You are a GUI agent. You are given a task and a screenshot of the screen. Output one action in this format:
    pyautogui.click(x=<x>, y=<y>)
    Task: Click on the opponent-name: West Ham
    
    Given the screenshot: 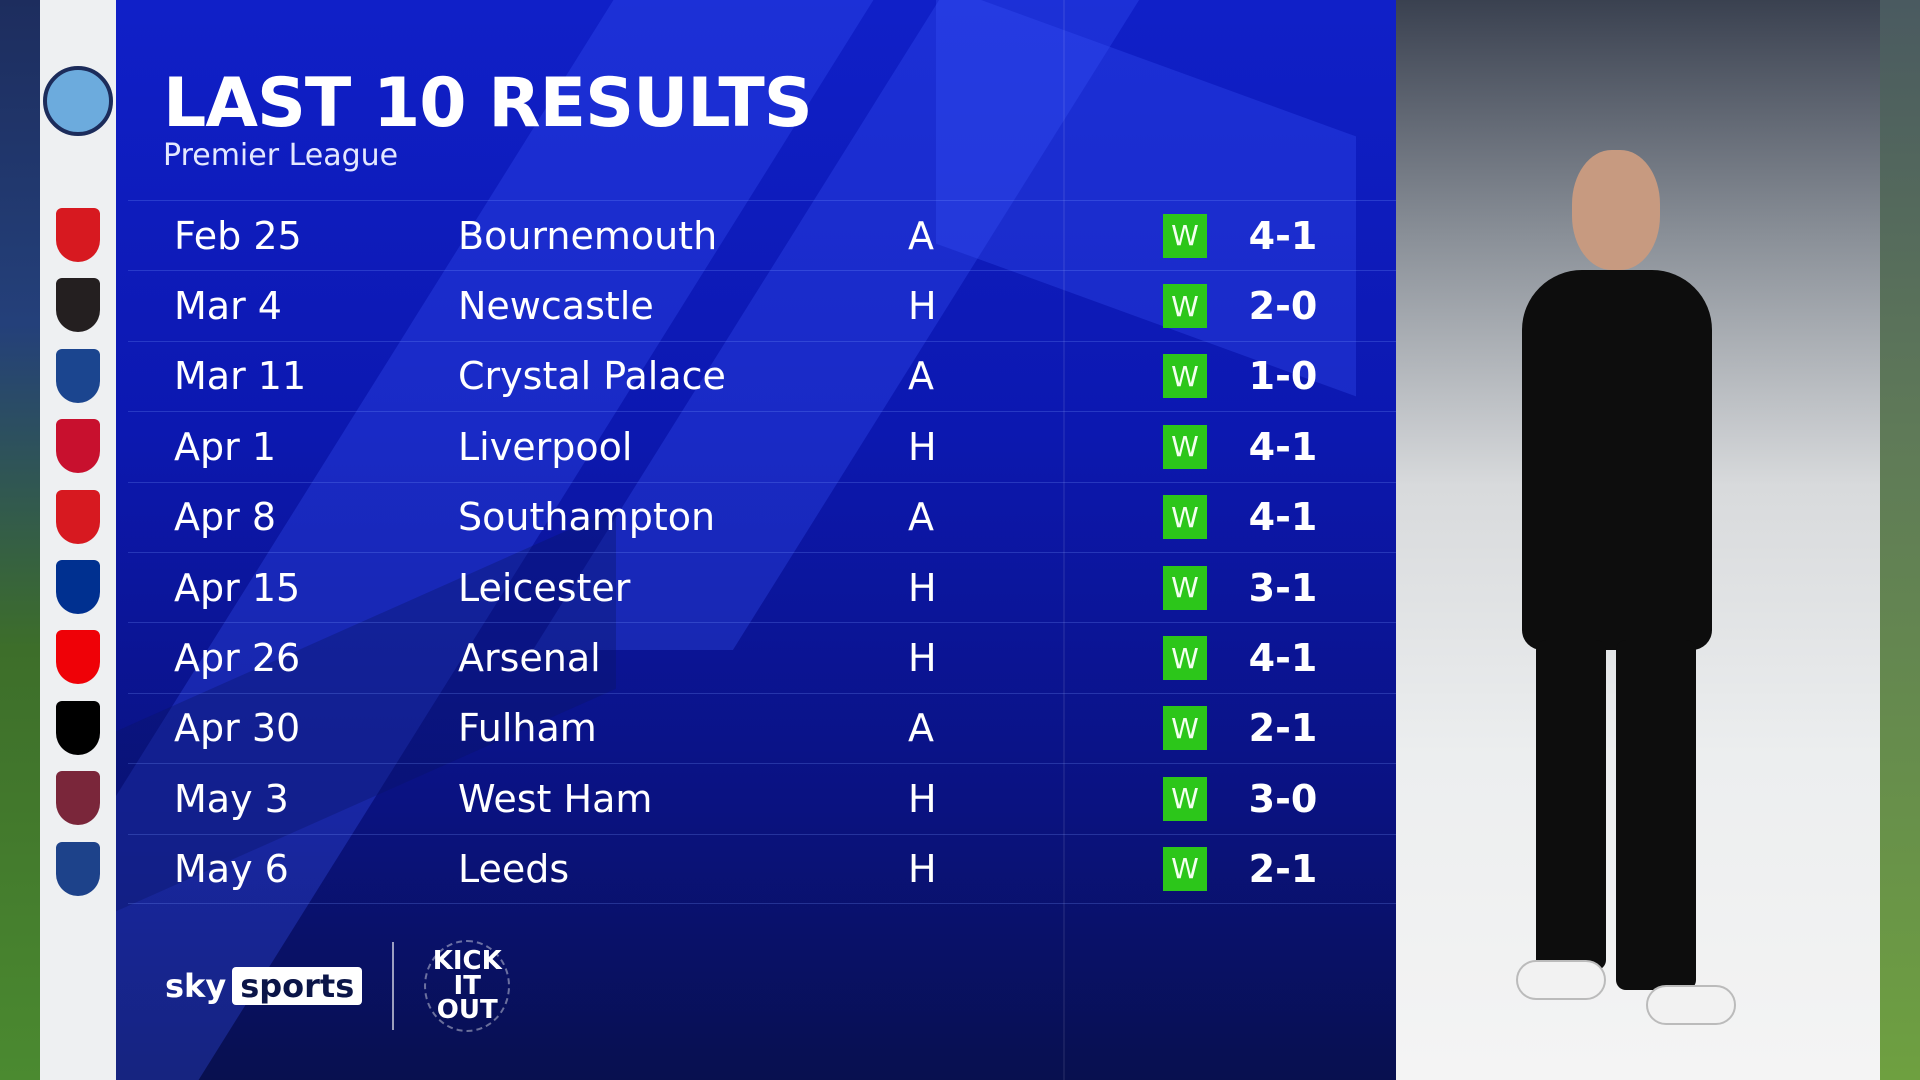 What is the action you would take?
    pyautogui.click(x=555, y=798)
    